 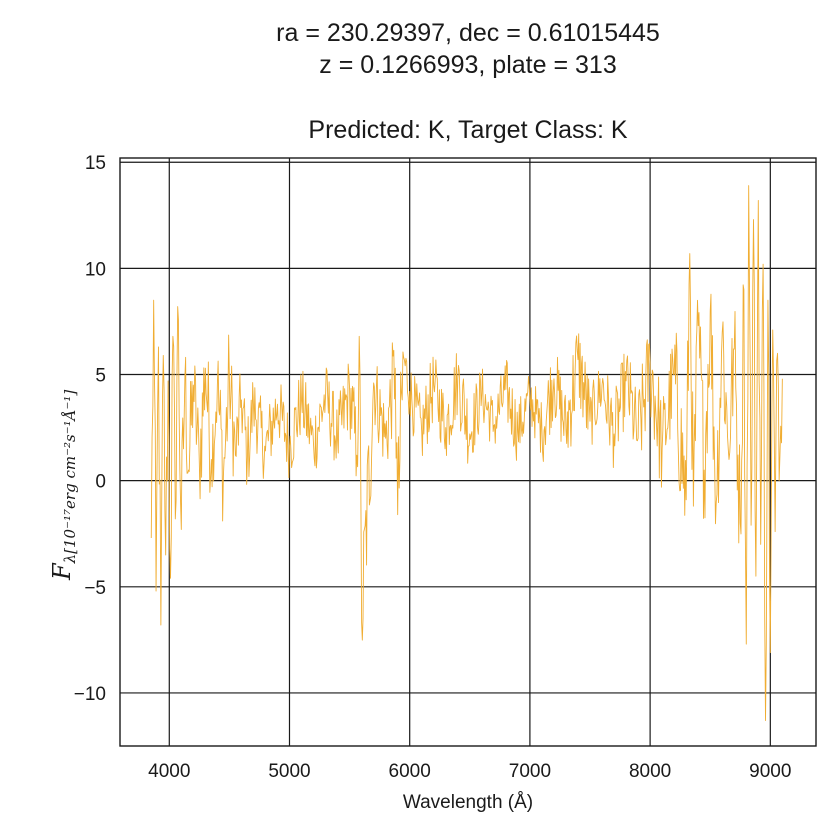 I want to click on x-tick-label: 5000, so click(x=289, y=771).